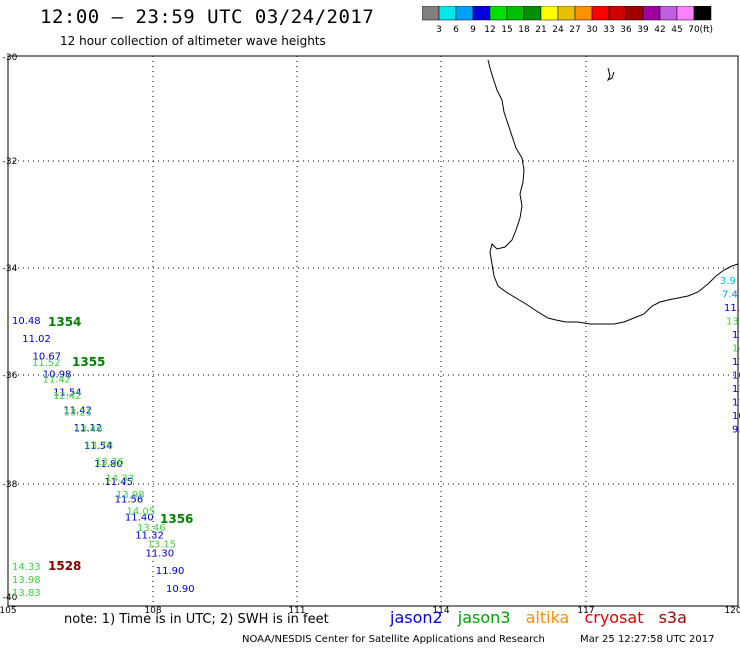 Image resolution: width=740 pixels, height=650 pixels. Describe the element at coordinates (64, 566) in the screenshot. I see `pass-time-label: 1528` at that location.